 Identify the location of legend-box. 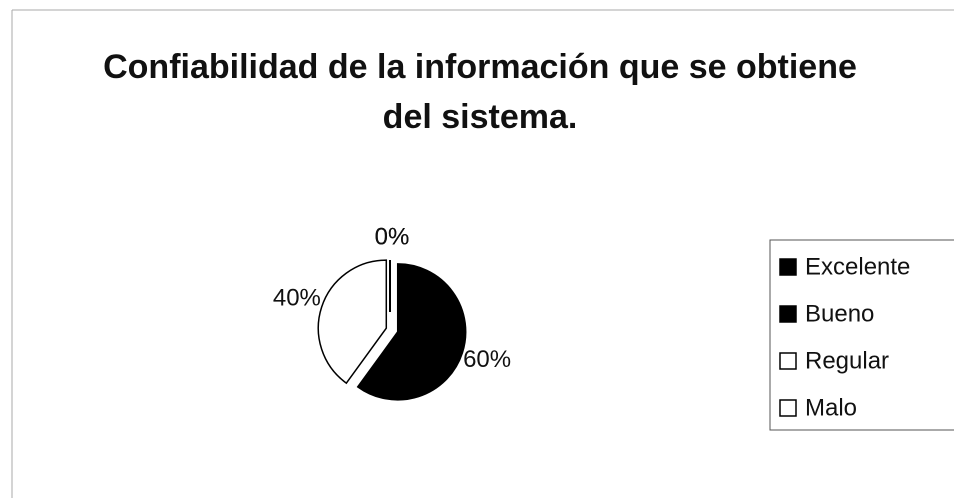
(861, 335).